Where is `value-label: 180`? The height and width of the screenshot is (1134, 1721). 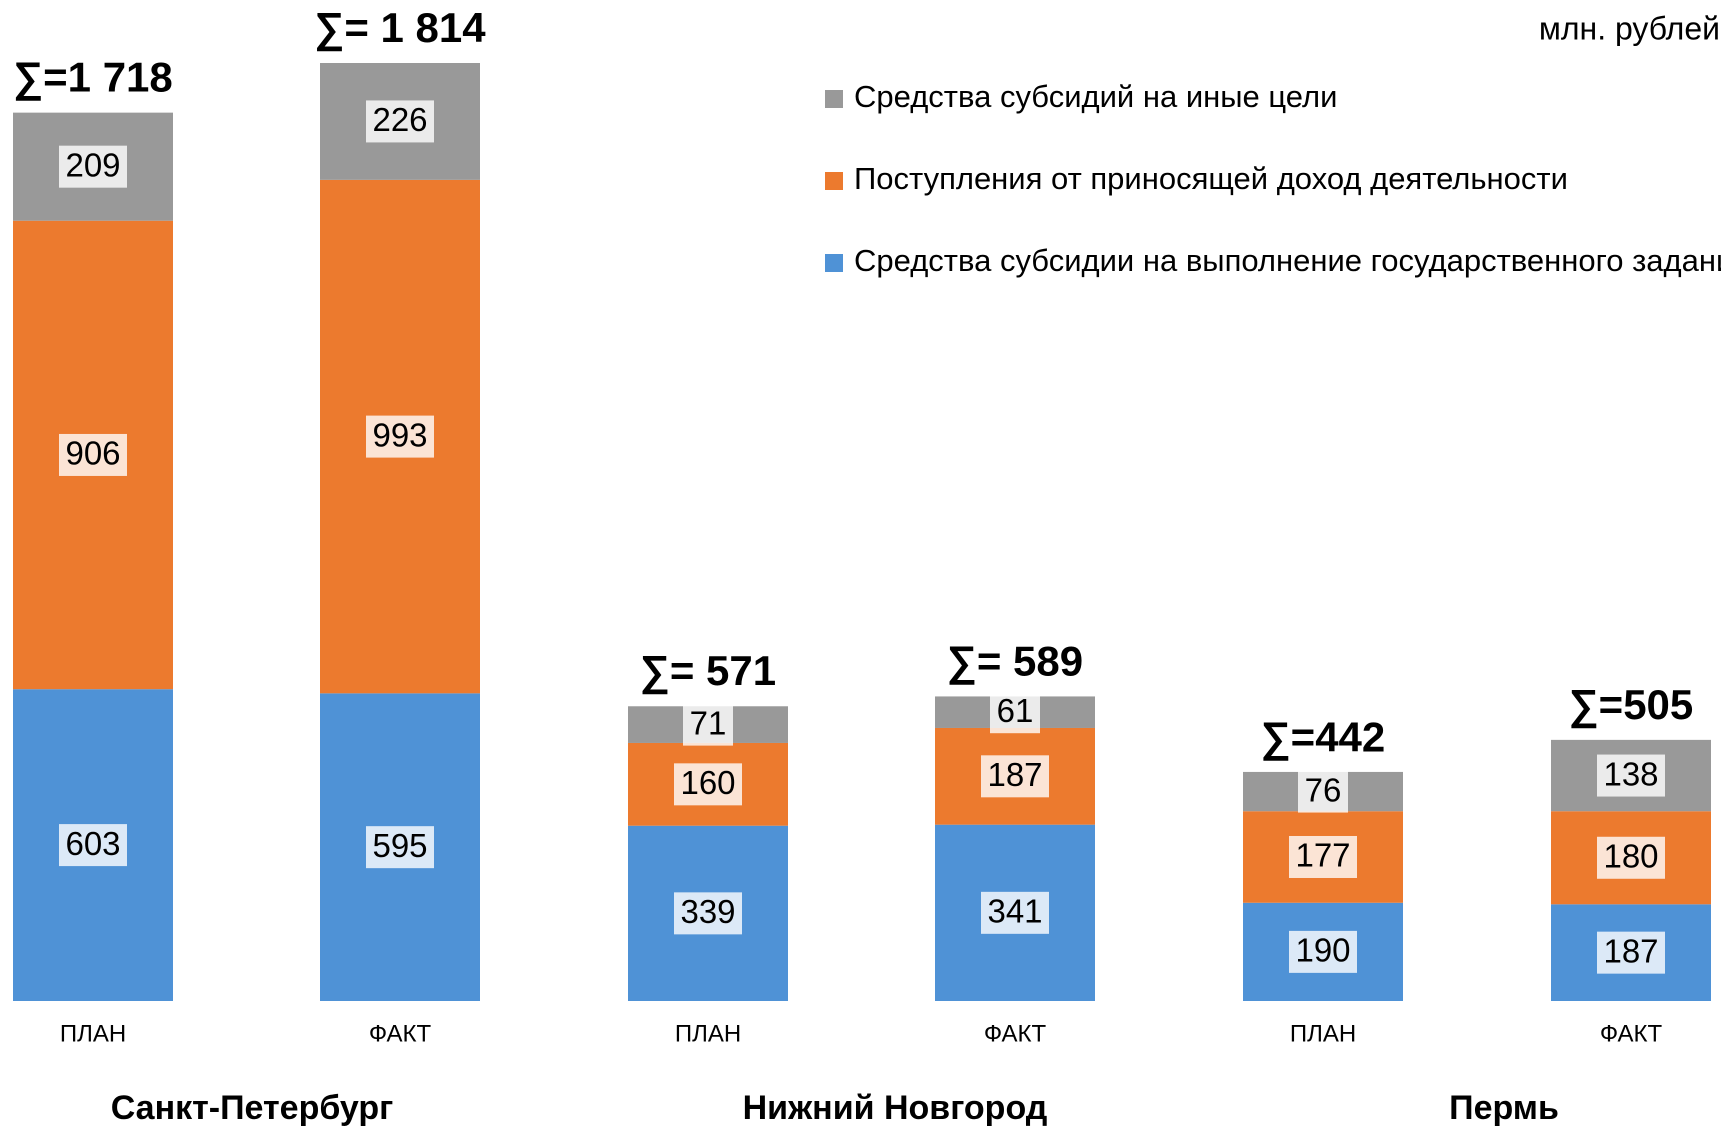
value-label: 180 is located at coordinates (1630, 855).